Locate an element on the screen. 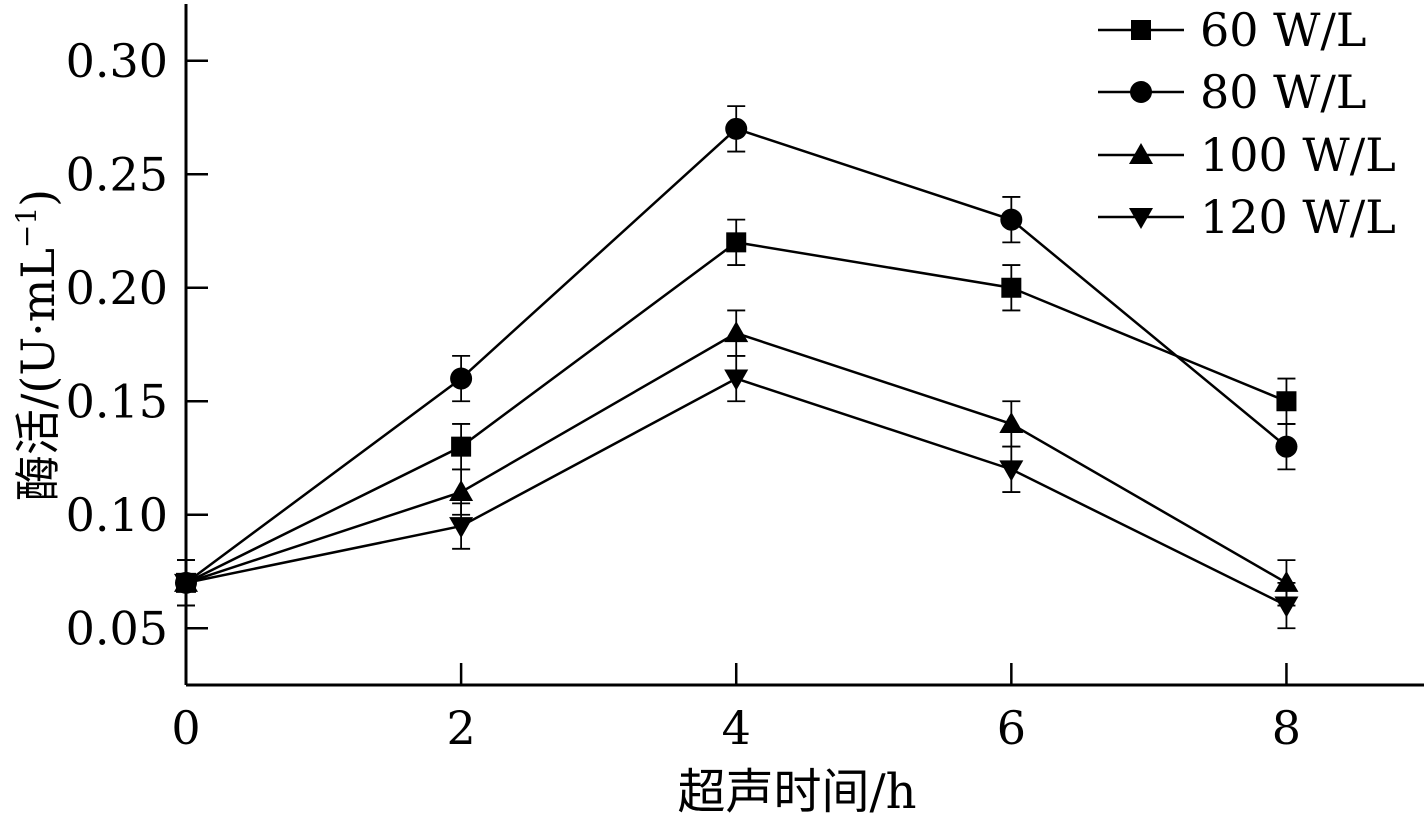 The height and width of the screenshot is (820, 1427). x-tick-label: 8 is located at coordinates (1286, 728).